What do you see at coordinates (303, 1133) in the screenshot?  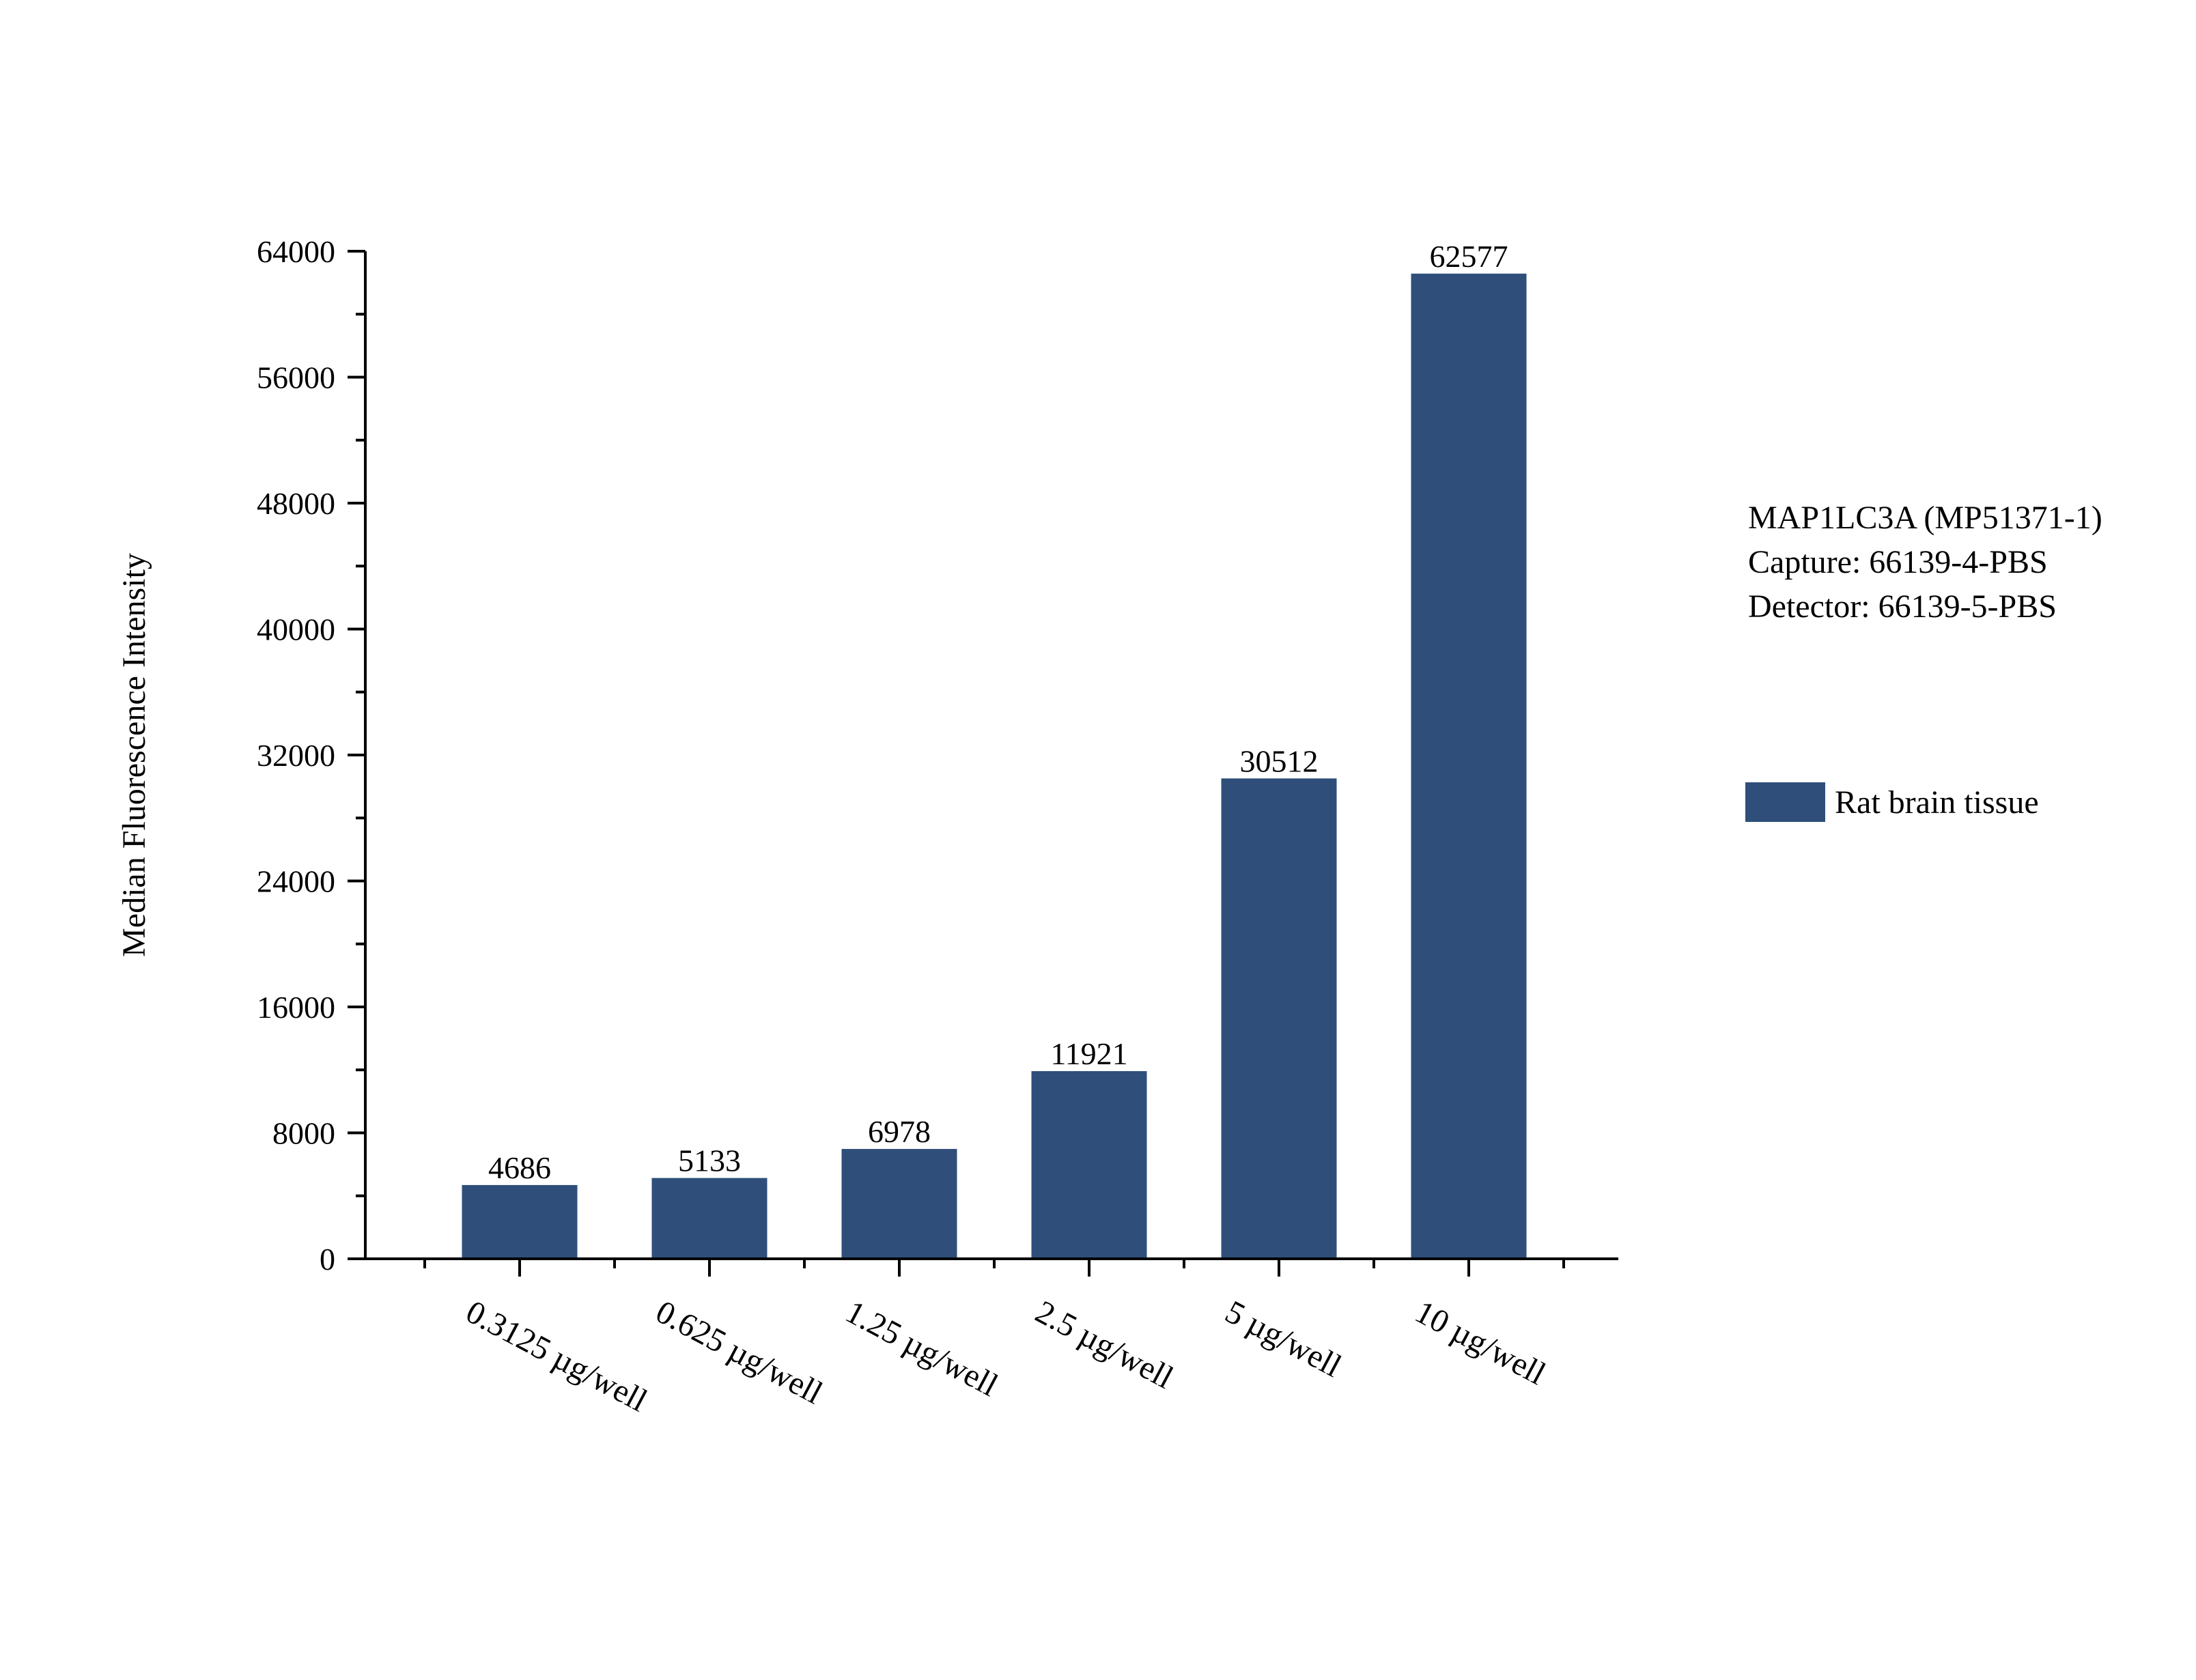 I see `y-tick-label: 8000` at bounding box center [303, 1133].